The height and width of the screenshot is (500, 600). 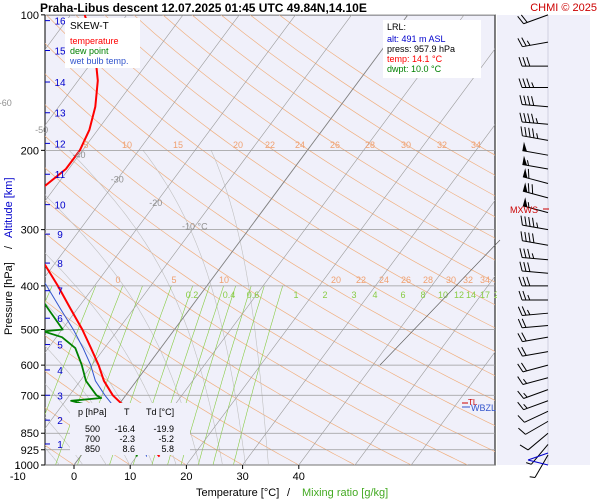 What do you see at coordinates (459, 295) in the screenshot?
I see `mixing-ratio-label: 12` at bounding box center [459, 295].